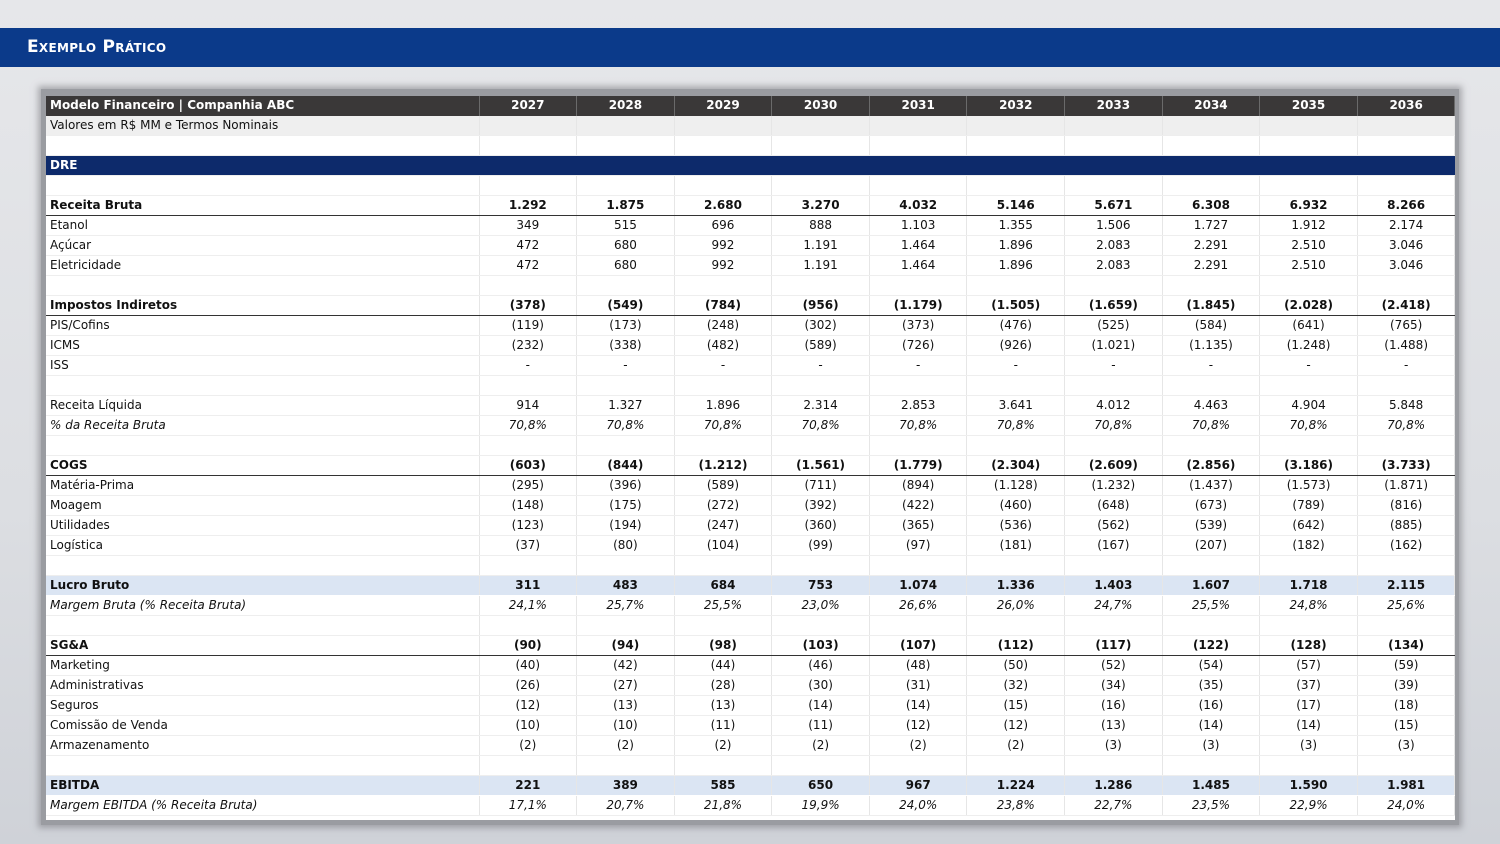  I want to click on value-cell: (31), so click(918, 685).